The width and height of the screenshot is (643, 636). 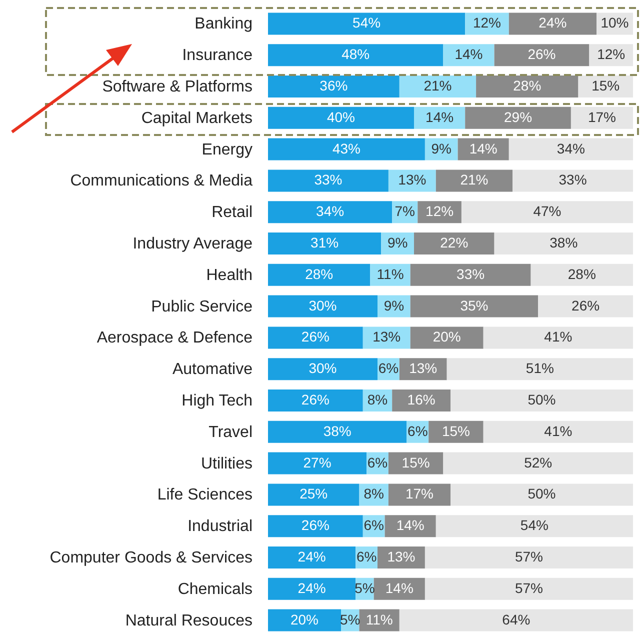 What do you see at coordinates (226, 463) in the screenshot?
I see `y-tick-label: Utilities` at bounding box center [226, 463].